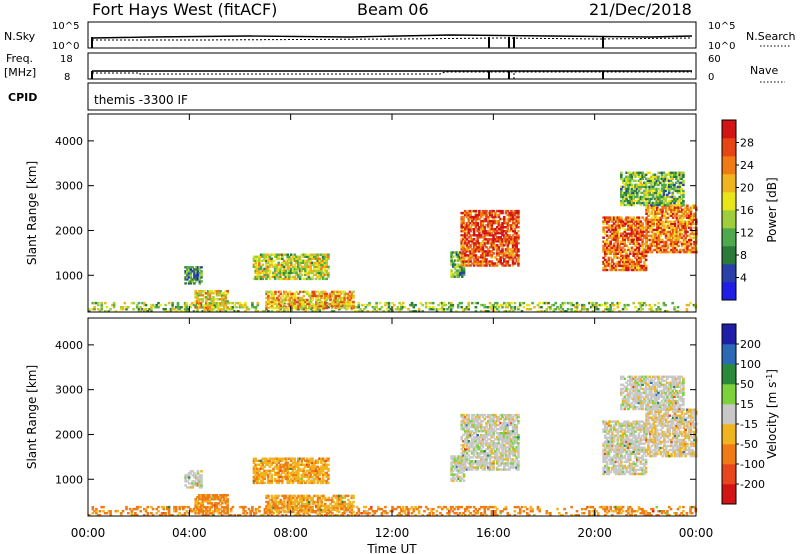 The image size is (800, 554). Describe the element at coordinates (392, 66) in the screenshot. I see `freq-panel-frame` at that location.